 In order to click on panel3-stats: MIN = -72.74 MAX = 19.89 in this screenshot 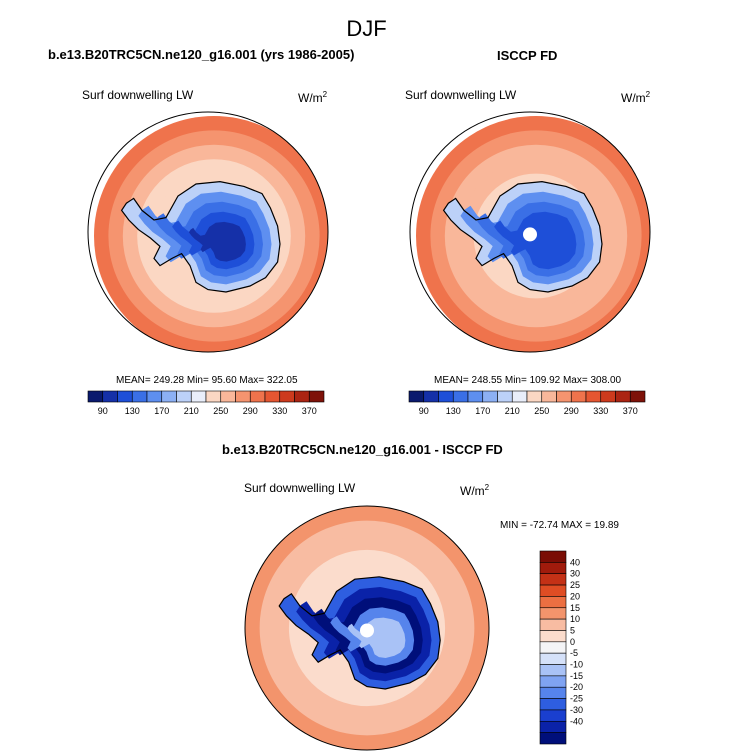, I will do `click(559, 525)`.